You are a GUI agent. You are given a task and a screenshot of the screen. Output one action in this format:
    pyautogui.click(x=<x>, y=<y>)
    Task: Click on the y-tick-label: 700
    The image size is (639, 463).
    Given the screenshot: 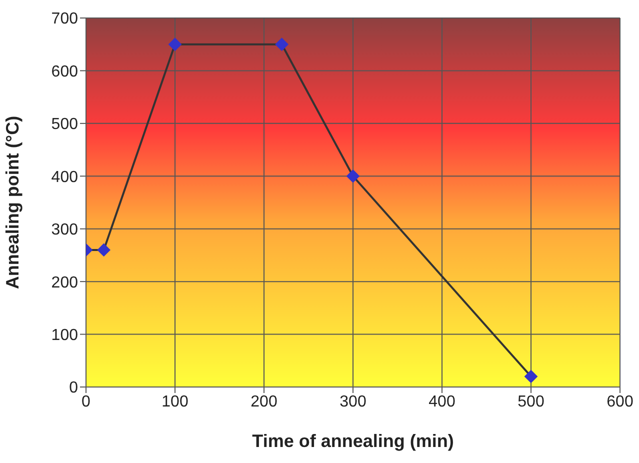 What is the action you would take?
    pyautogui.click(x=64, y=19)
    